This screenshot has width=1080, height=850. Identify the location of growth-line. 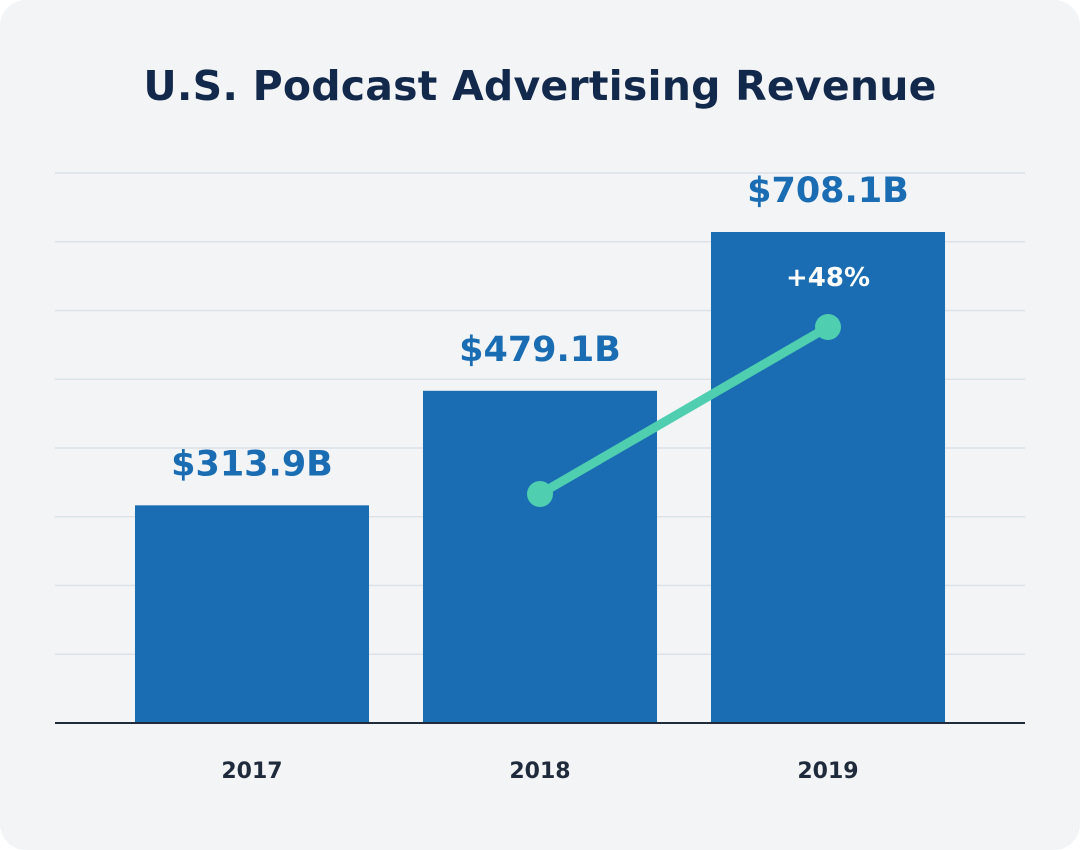
(684, 410).